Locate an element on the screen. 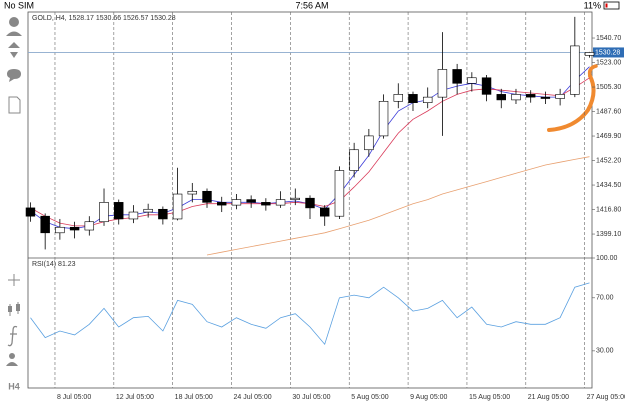 The width and height of the screenshot is (625, 414). objects-icon-body is located at coordinates (12, 364).